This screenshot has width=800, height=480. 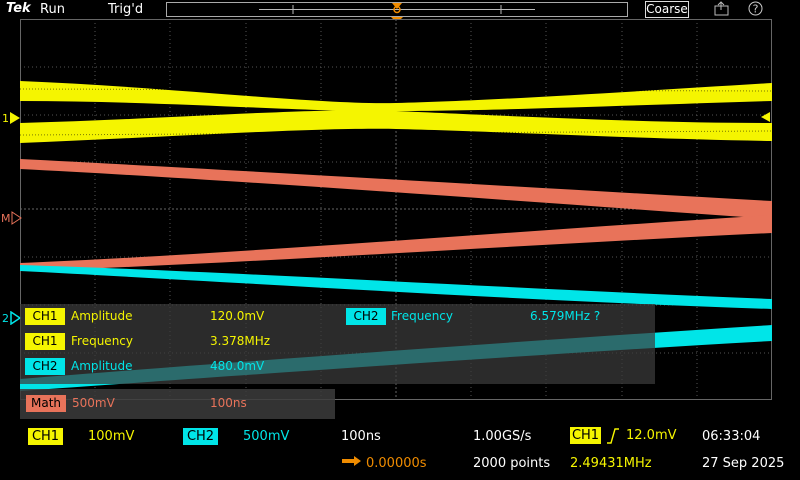 I want to click on svg-text: 1, so click(x=5, y=118).